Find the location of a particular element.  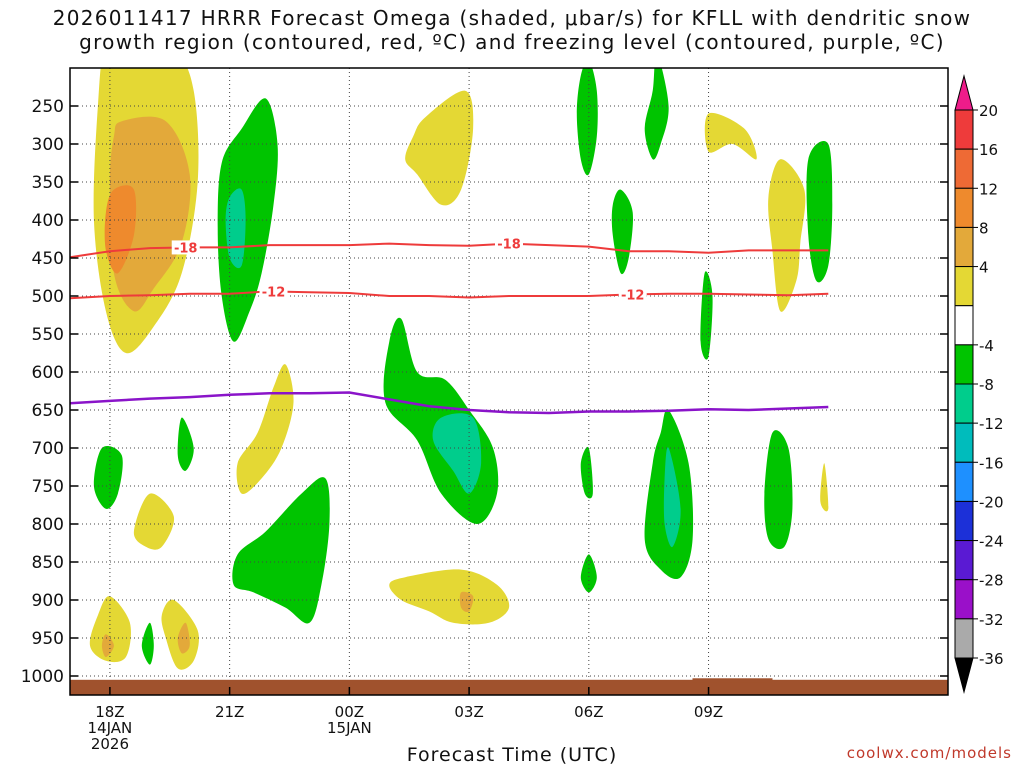

colorbar-label: -36 is located at coordinates (991, 659).